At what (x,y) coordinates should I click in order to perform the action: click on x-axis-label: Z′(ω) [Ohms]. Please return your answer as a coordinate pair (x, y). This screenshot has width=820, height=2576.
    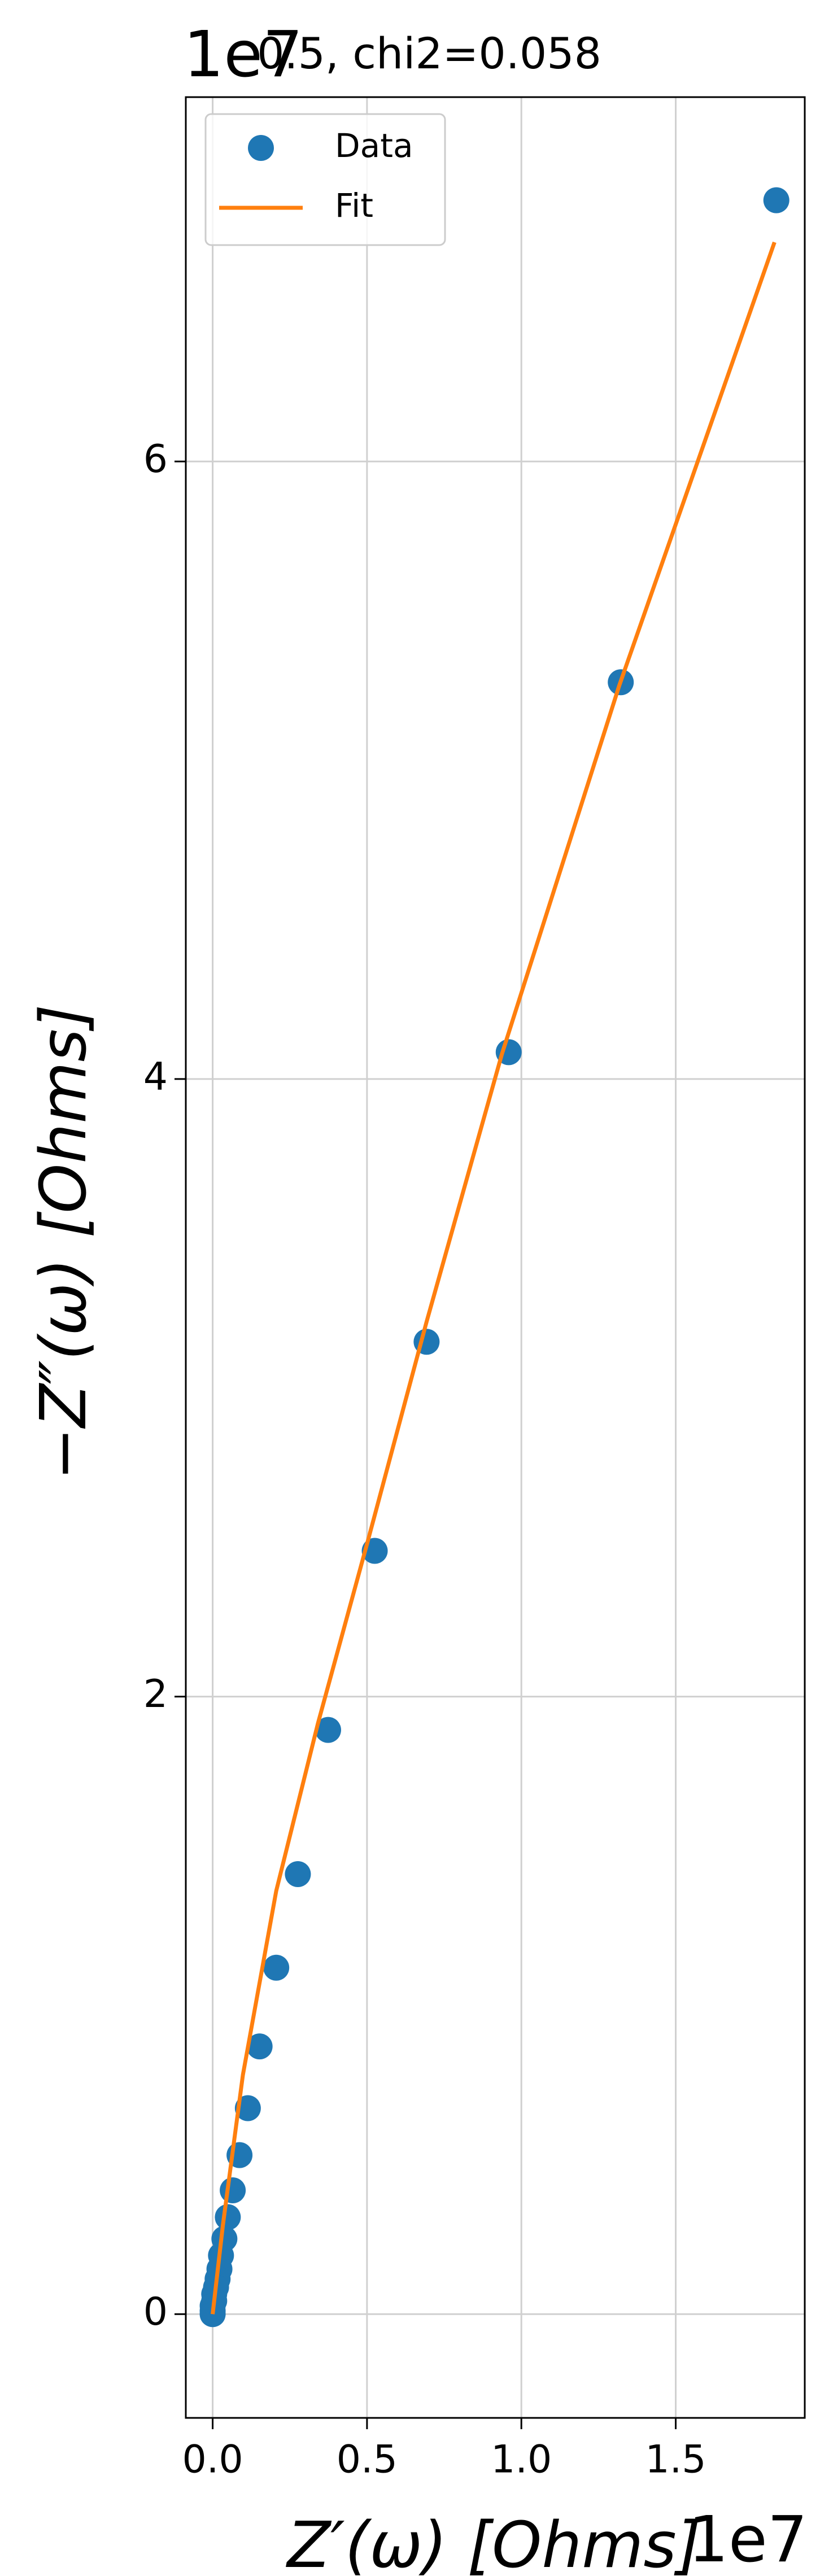
    Looking at the image, I should click on (494, 2542).